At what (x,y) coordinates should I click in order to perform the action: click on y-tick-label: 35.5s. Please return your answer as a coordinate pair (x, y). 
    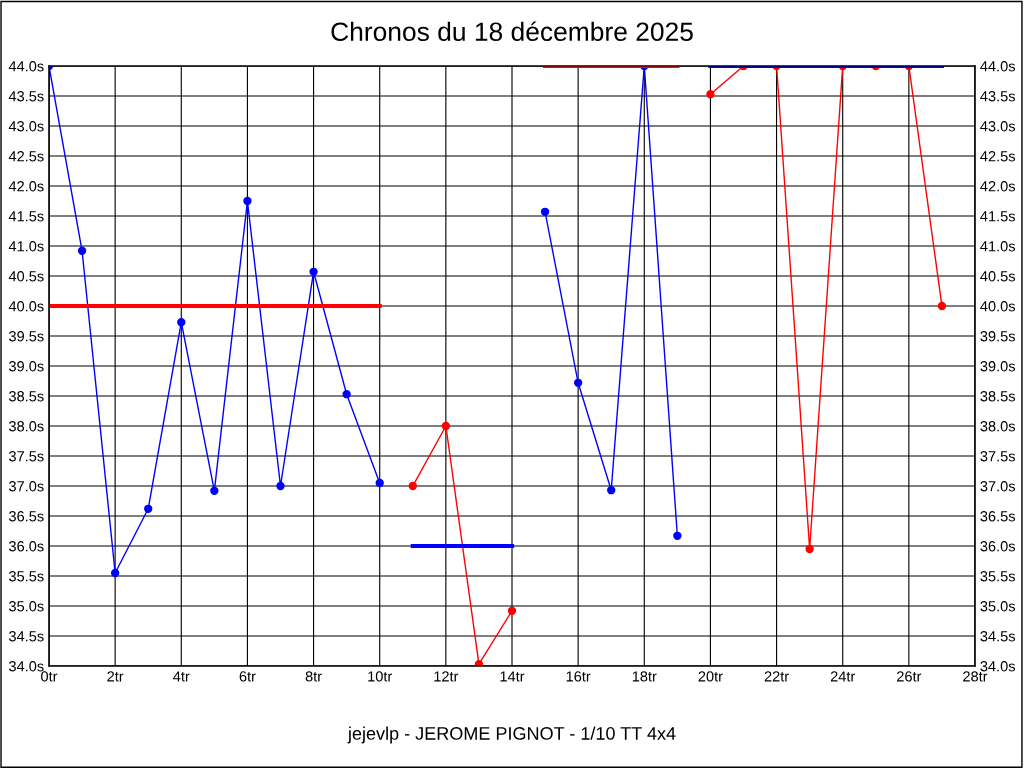
    Looking at the image, I should click on (26, 576).